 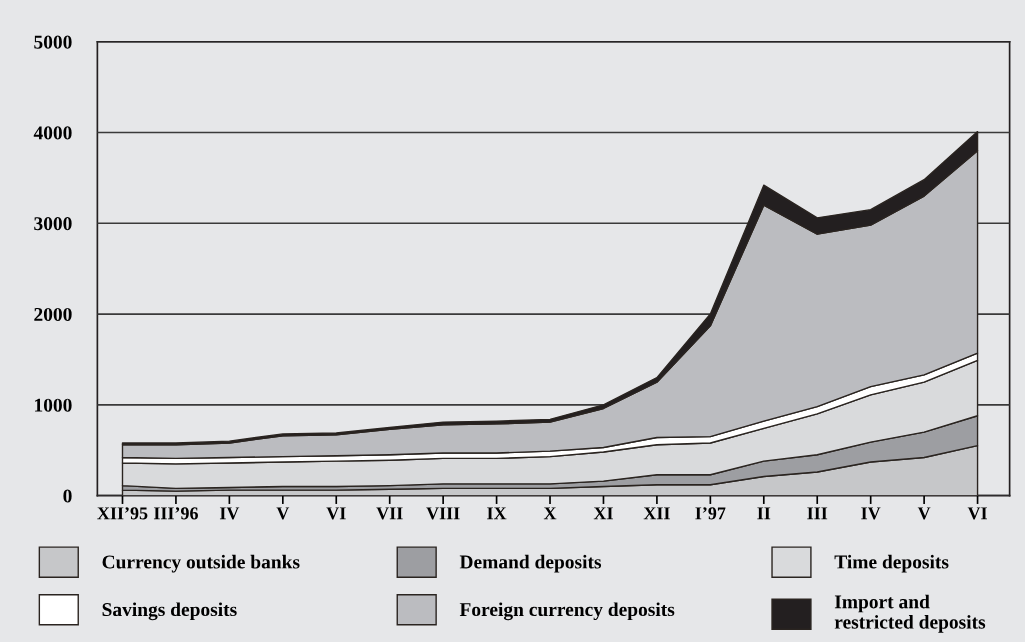 I want to click on x-tick-label: II, so click(x=764, y=513).